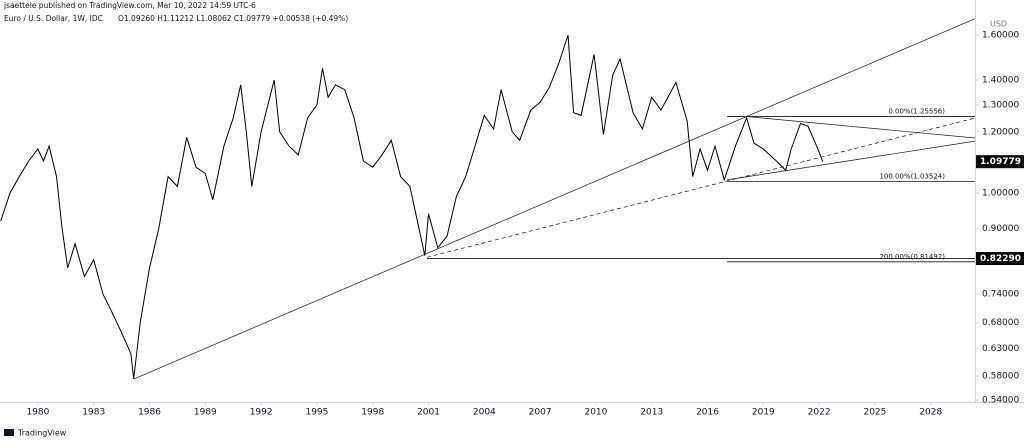 Image resolution: width=1024 pixels, height=442 pixels. I want to click on y-tick-label: 0.58000, so click(1000, 377).